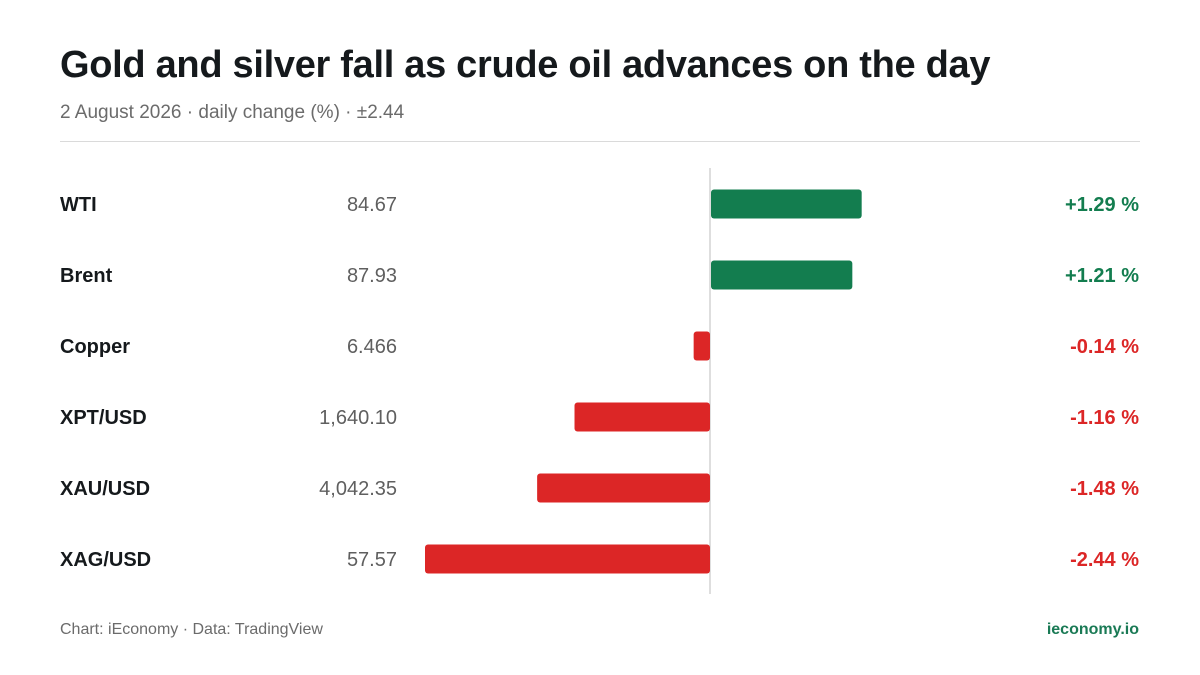  What do you see at coordinates (1104, 347) in the screenshot?
I see `value-label: -0.14 %` at bounding box center [1104, 347].